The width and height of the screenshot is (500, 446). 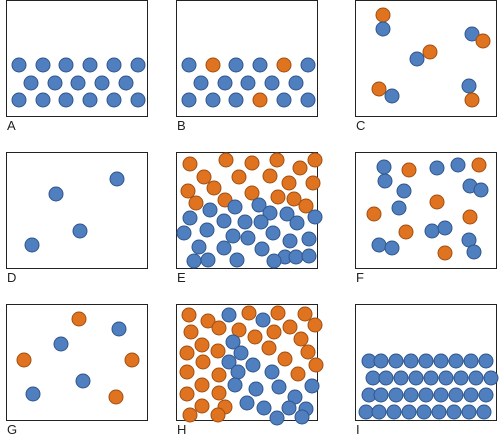 What do you see at coordinates (248, 82) in the screenshot?
I see `panel-b-particles` at bounding box center [248, 82].